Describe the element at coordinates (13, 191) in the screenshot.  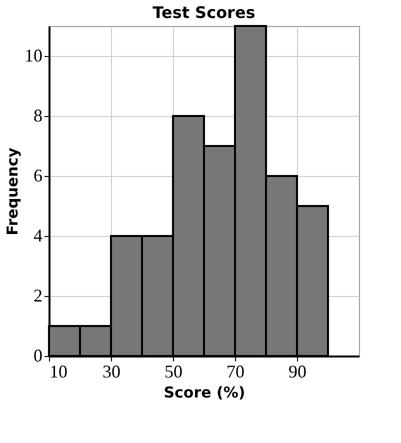
I see `y-axis-title: Frequency` at that location.